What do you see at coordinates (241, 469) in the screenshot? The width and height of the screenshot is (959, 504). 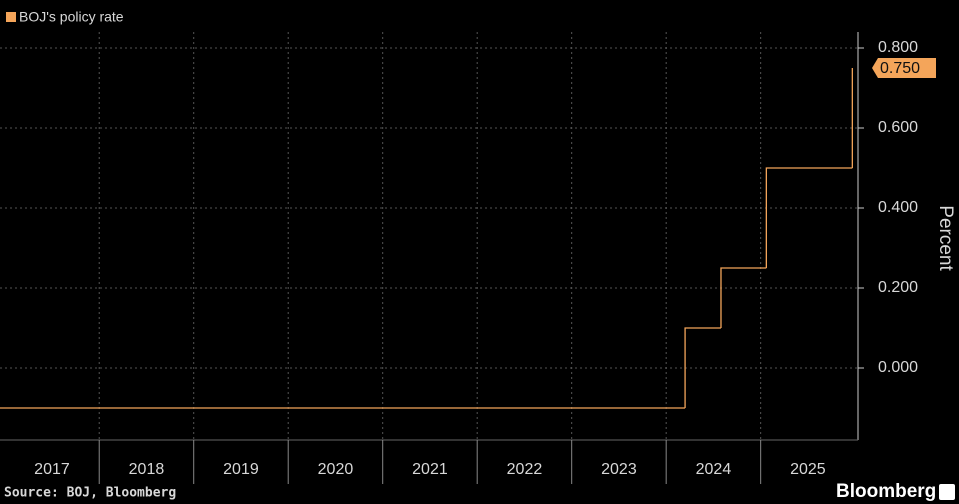 I see `x-tick-label: 2019` at bounding box center [241, 469].